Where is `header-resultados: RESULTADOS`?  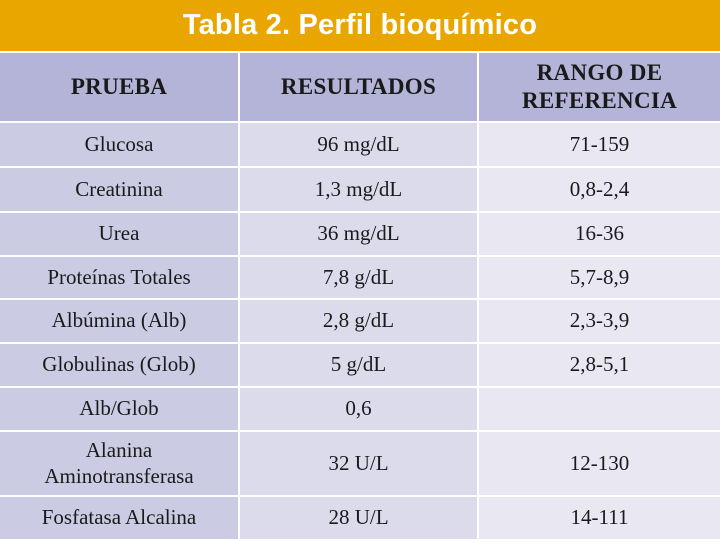
header-resultados: RESULTADOS is located at coordinates (359, 88).